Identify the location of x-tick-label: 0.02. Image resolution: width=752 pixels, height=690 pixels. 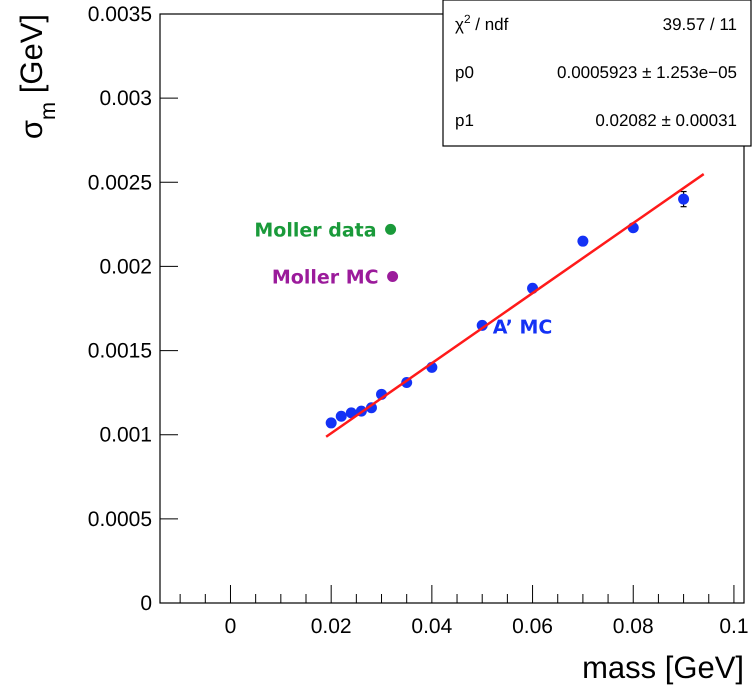
(331, 626).